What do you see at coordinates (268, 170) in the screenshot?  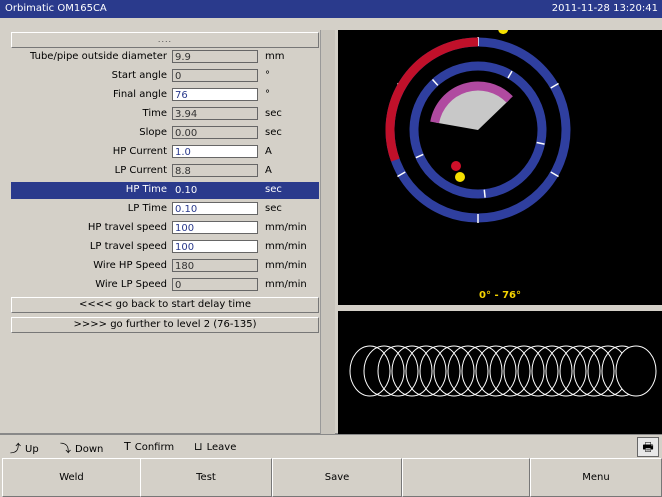 I see `param-unit: A` at bounding box center [268, 170].